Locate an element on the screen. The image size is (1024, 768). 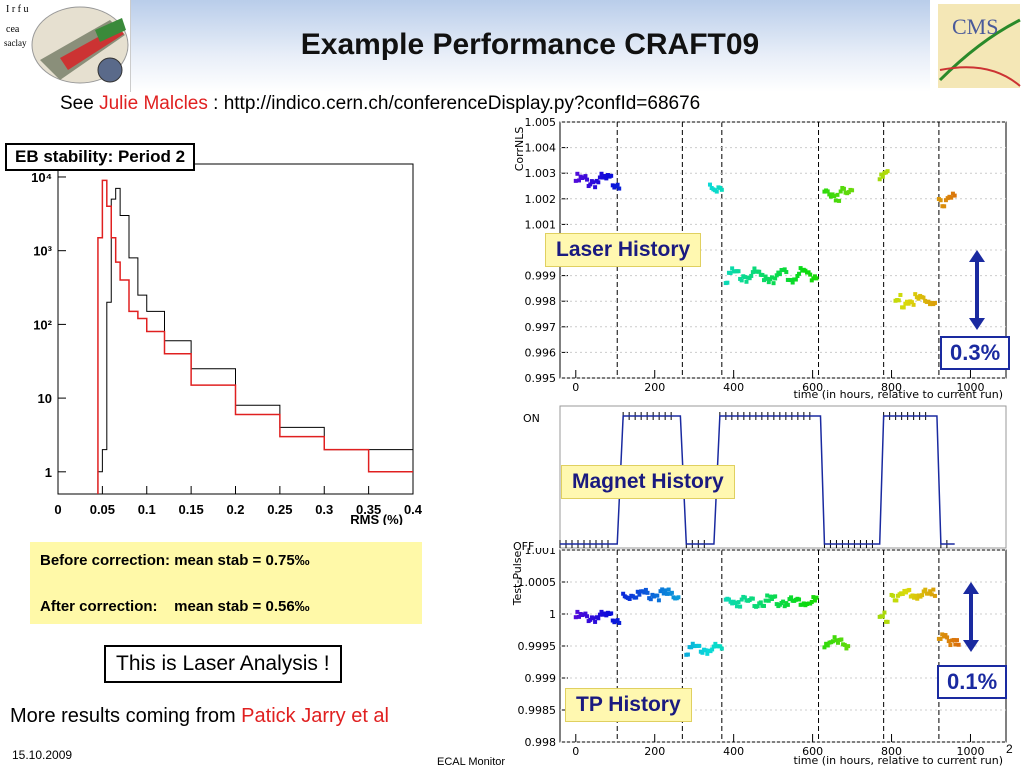
hist-ytick-label: 10³ is located at coordinates (42, 251).